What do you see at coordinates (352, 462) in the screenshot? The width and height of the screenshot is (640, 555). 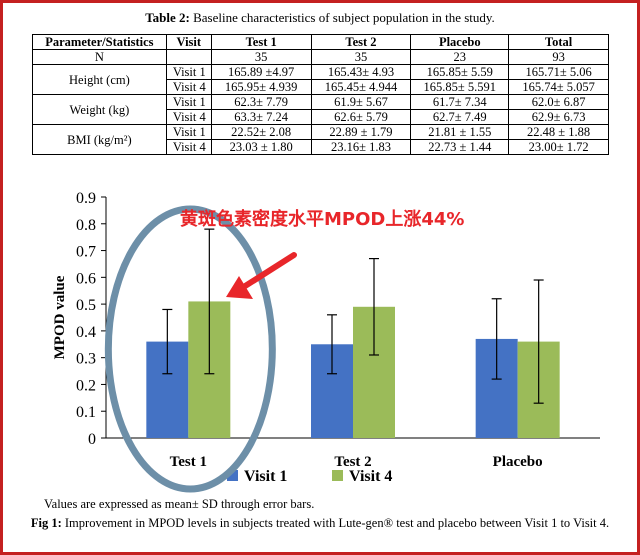 I see `x-tick-label: Test 2` at bounding box center [352, 462].